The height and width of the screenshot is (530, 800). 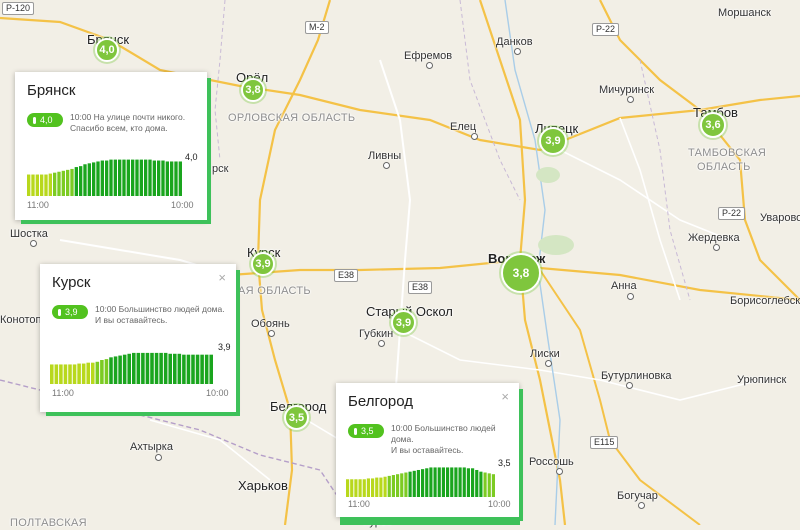 What do you see at coordinates (624, 286) in the screenshot?
I see `city-label: Анна` at bounding box center [624, 286].